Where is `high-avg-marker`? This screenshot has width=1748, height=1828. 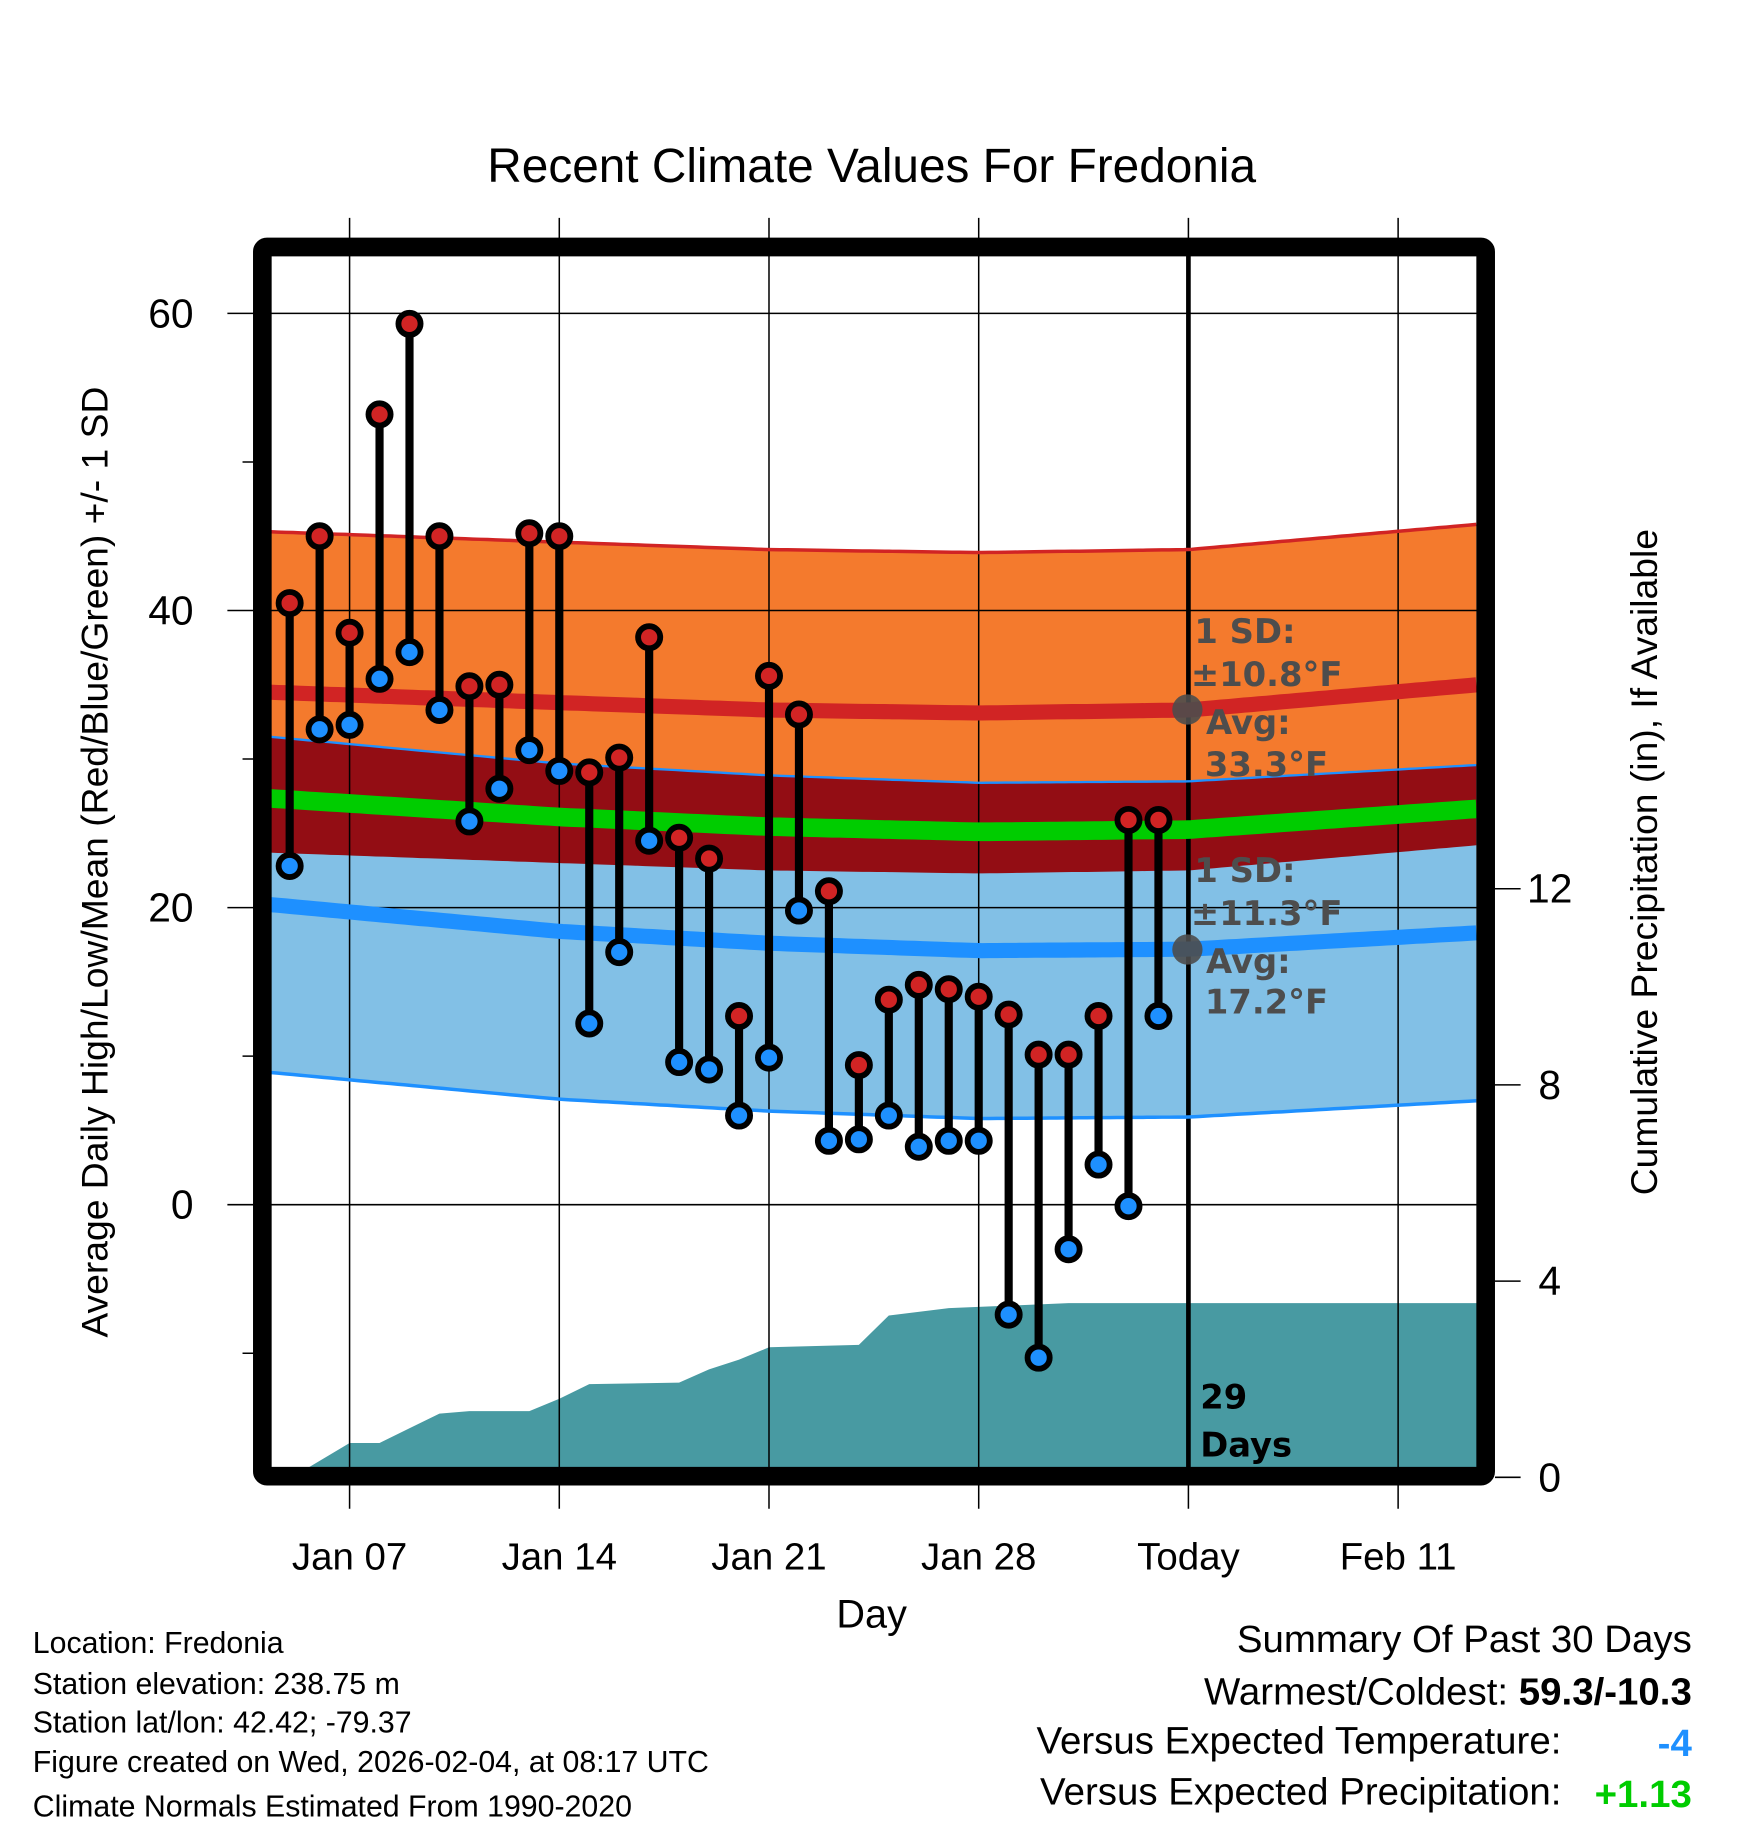 high-avg-marker is located at coordinates (1187, 709).